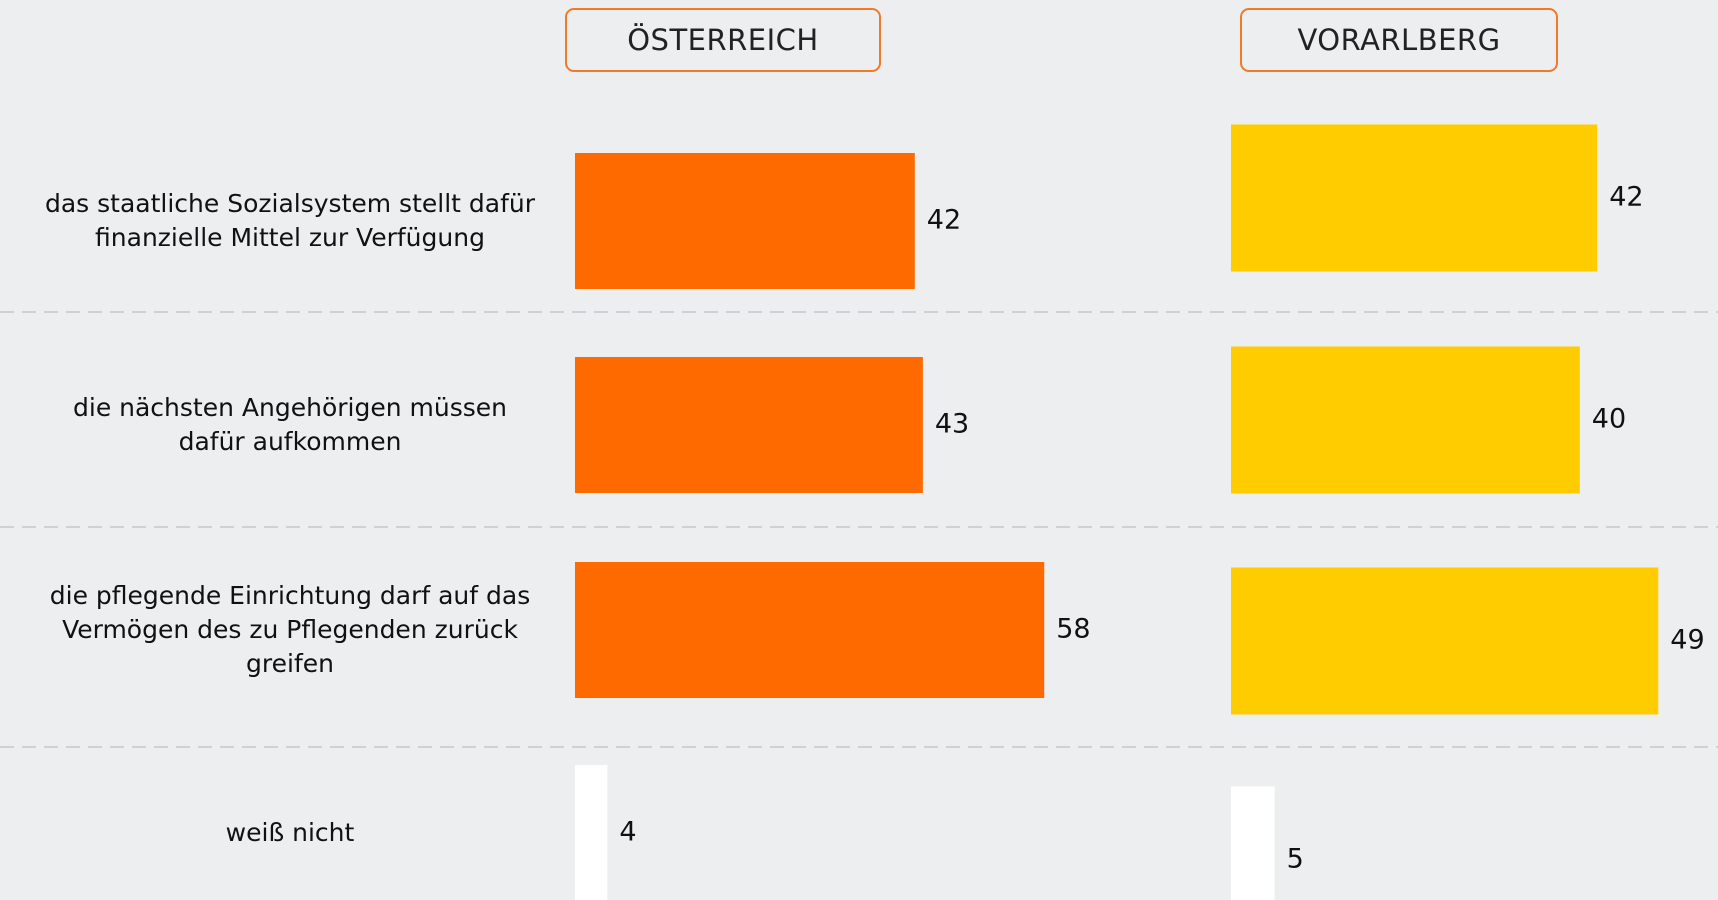  I want to click on value-label: 4, so click(627, 832).